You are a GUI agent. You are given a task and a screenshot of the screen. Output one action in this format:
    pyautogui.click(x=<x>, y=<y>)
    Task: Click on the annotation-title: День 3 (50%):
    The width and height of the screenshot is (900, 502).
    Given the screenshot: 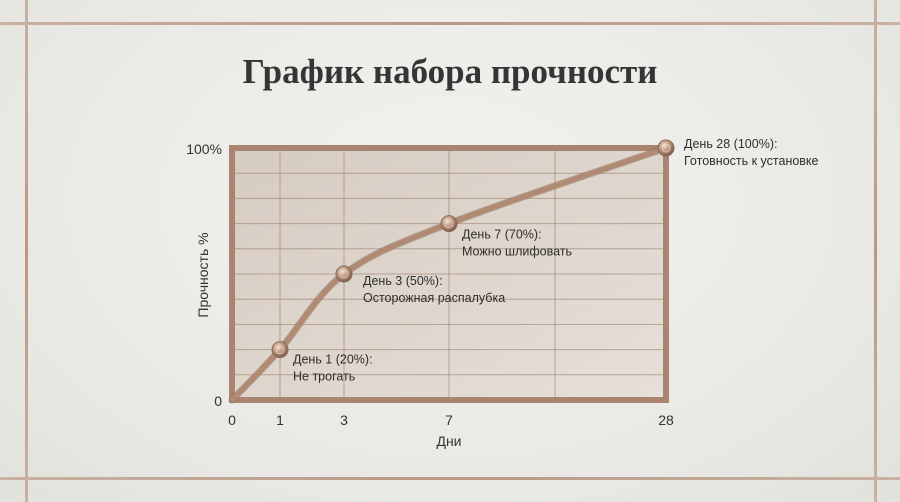 What is the action you would take?
    pyautogui.click(x=403, y=281)
    